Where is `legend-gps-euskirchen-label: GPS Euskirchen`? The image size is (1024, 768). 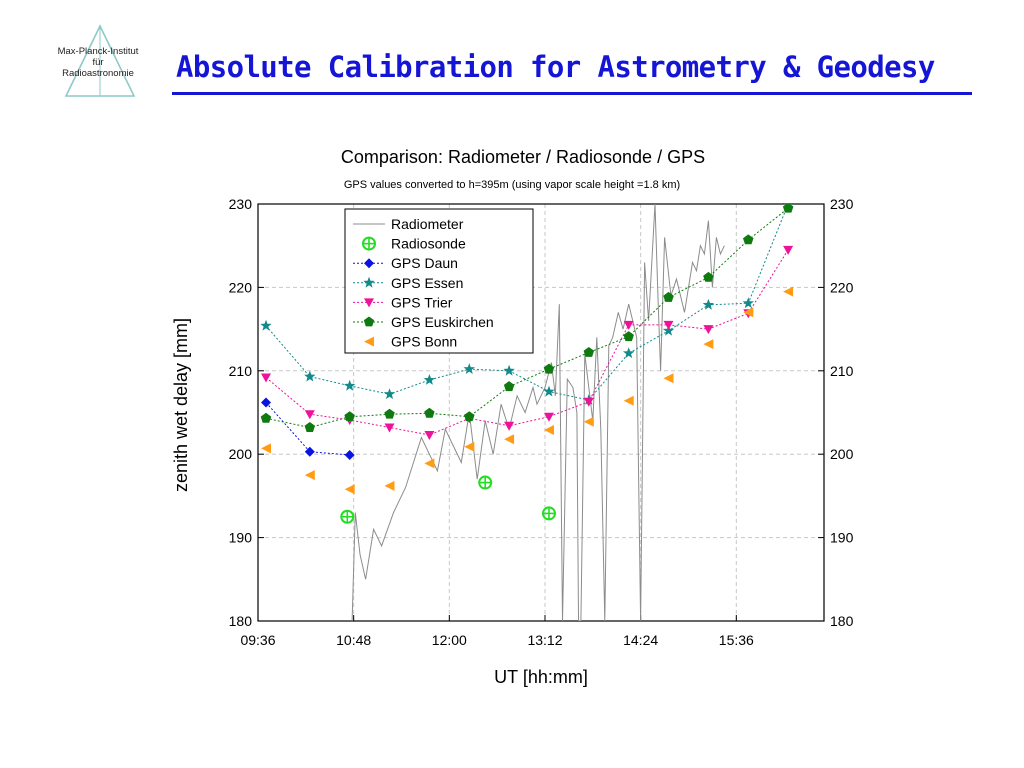 legend-gps-euskirchen-label: GPS Euskirchen is located at coordinates (442, 322).